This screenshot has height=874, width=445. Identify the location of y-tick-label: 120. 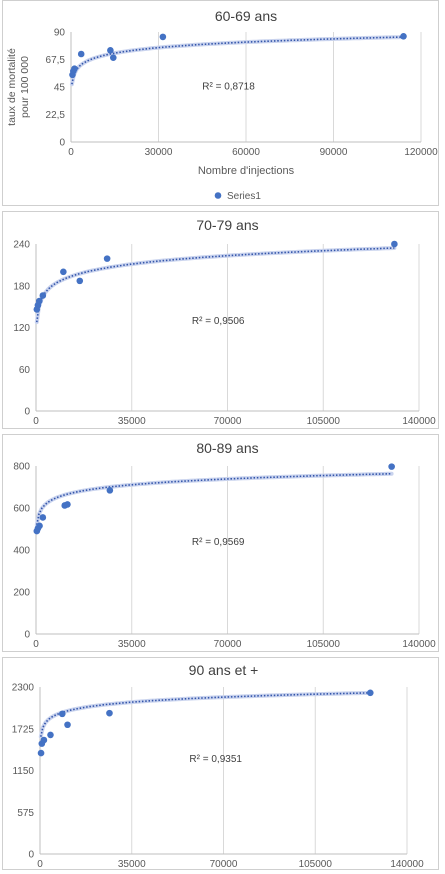
(21, 328).